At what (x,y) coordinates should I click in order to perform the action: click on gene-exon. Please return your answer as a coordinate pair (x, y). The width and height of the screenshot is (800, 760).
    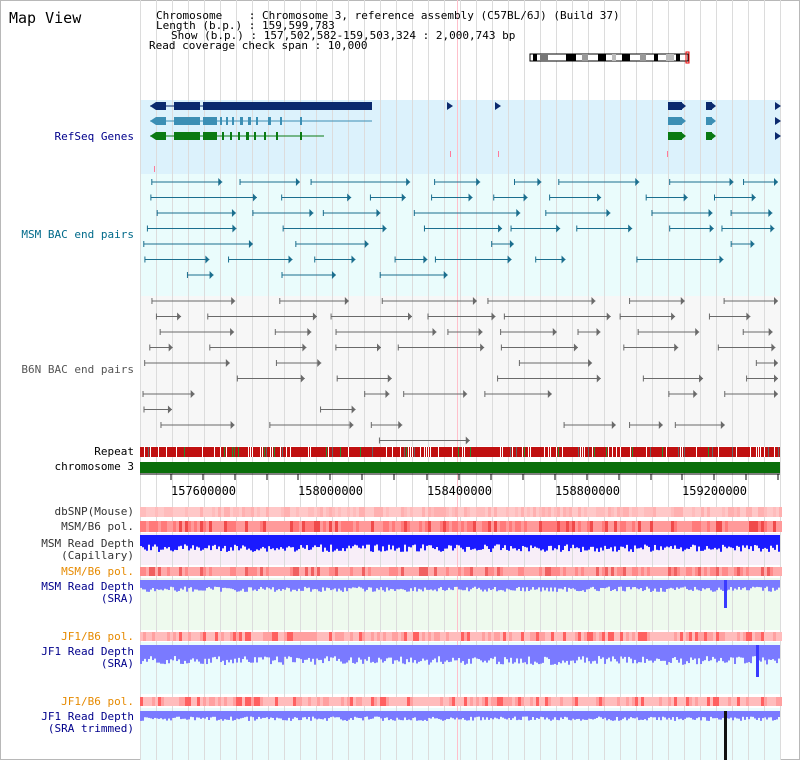
    Looking at the image, I should click on (210, 121).